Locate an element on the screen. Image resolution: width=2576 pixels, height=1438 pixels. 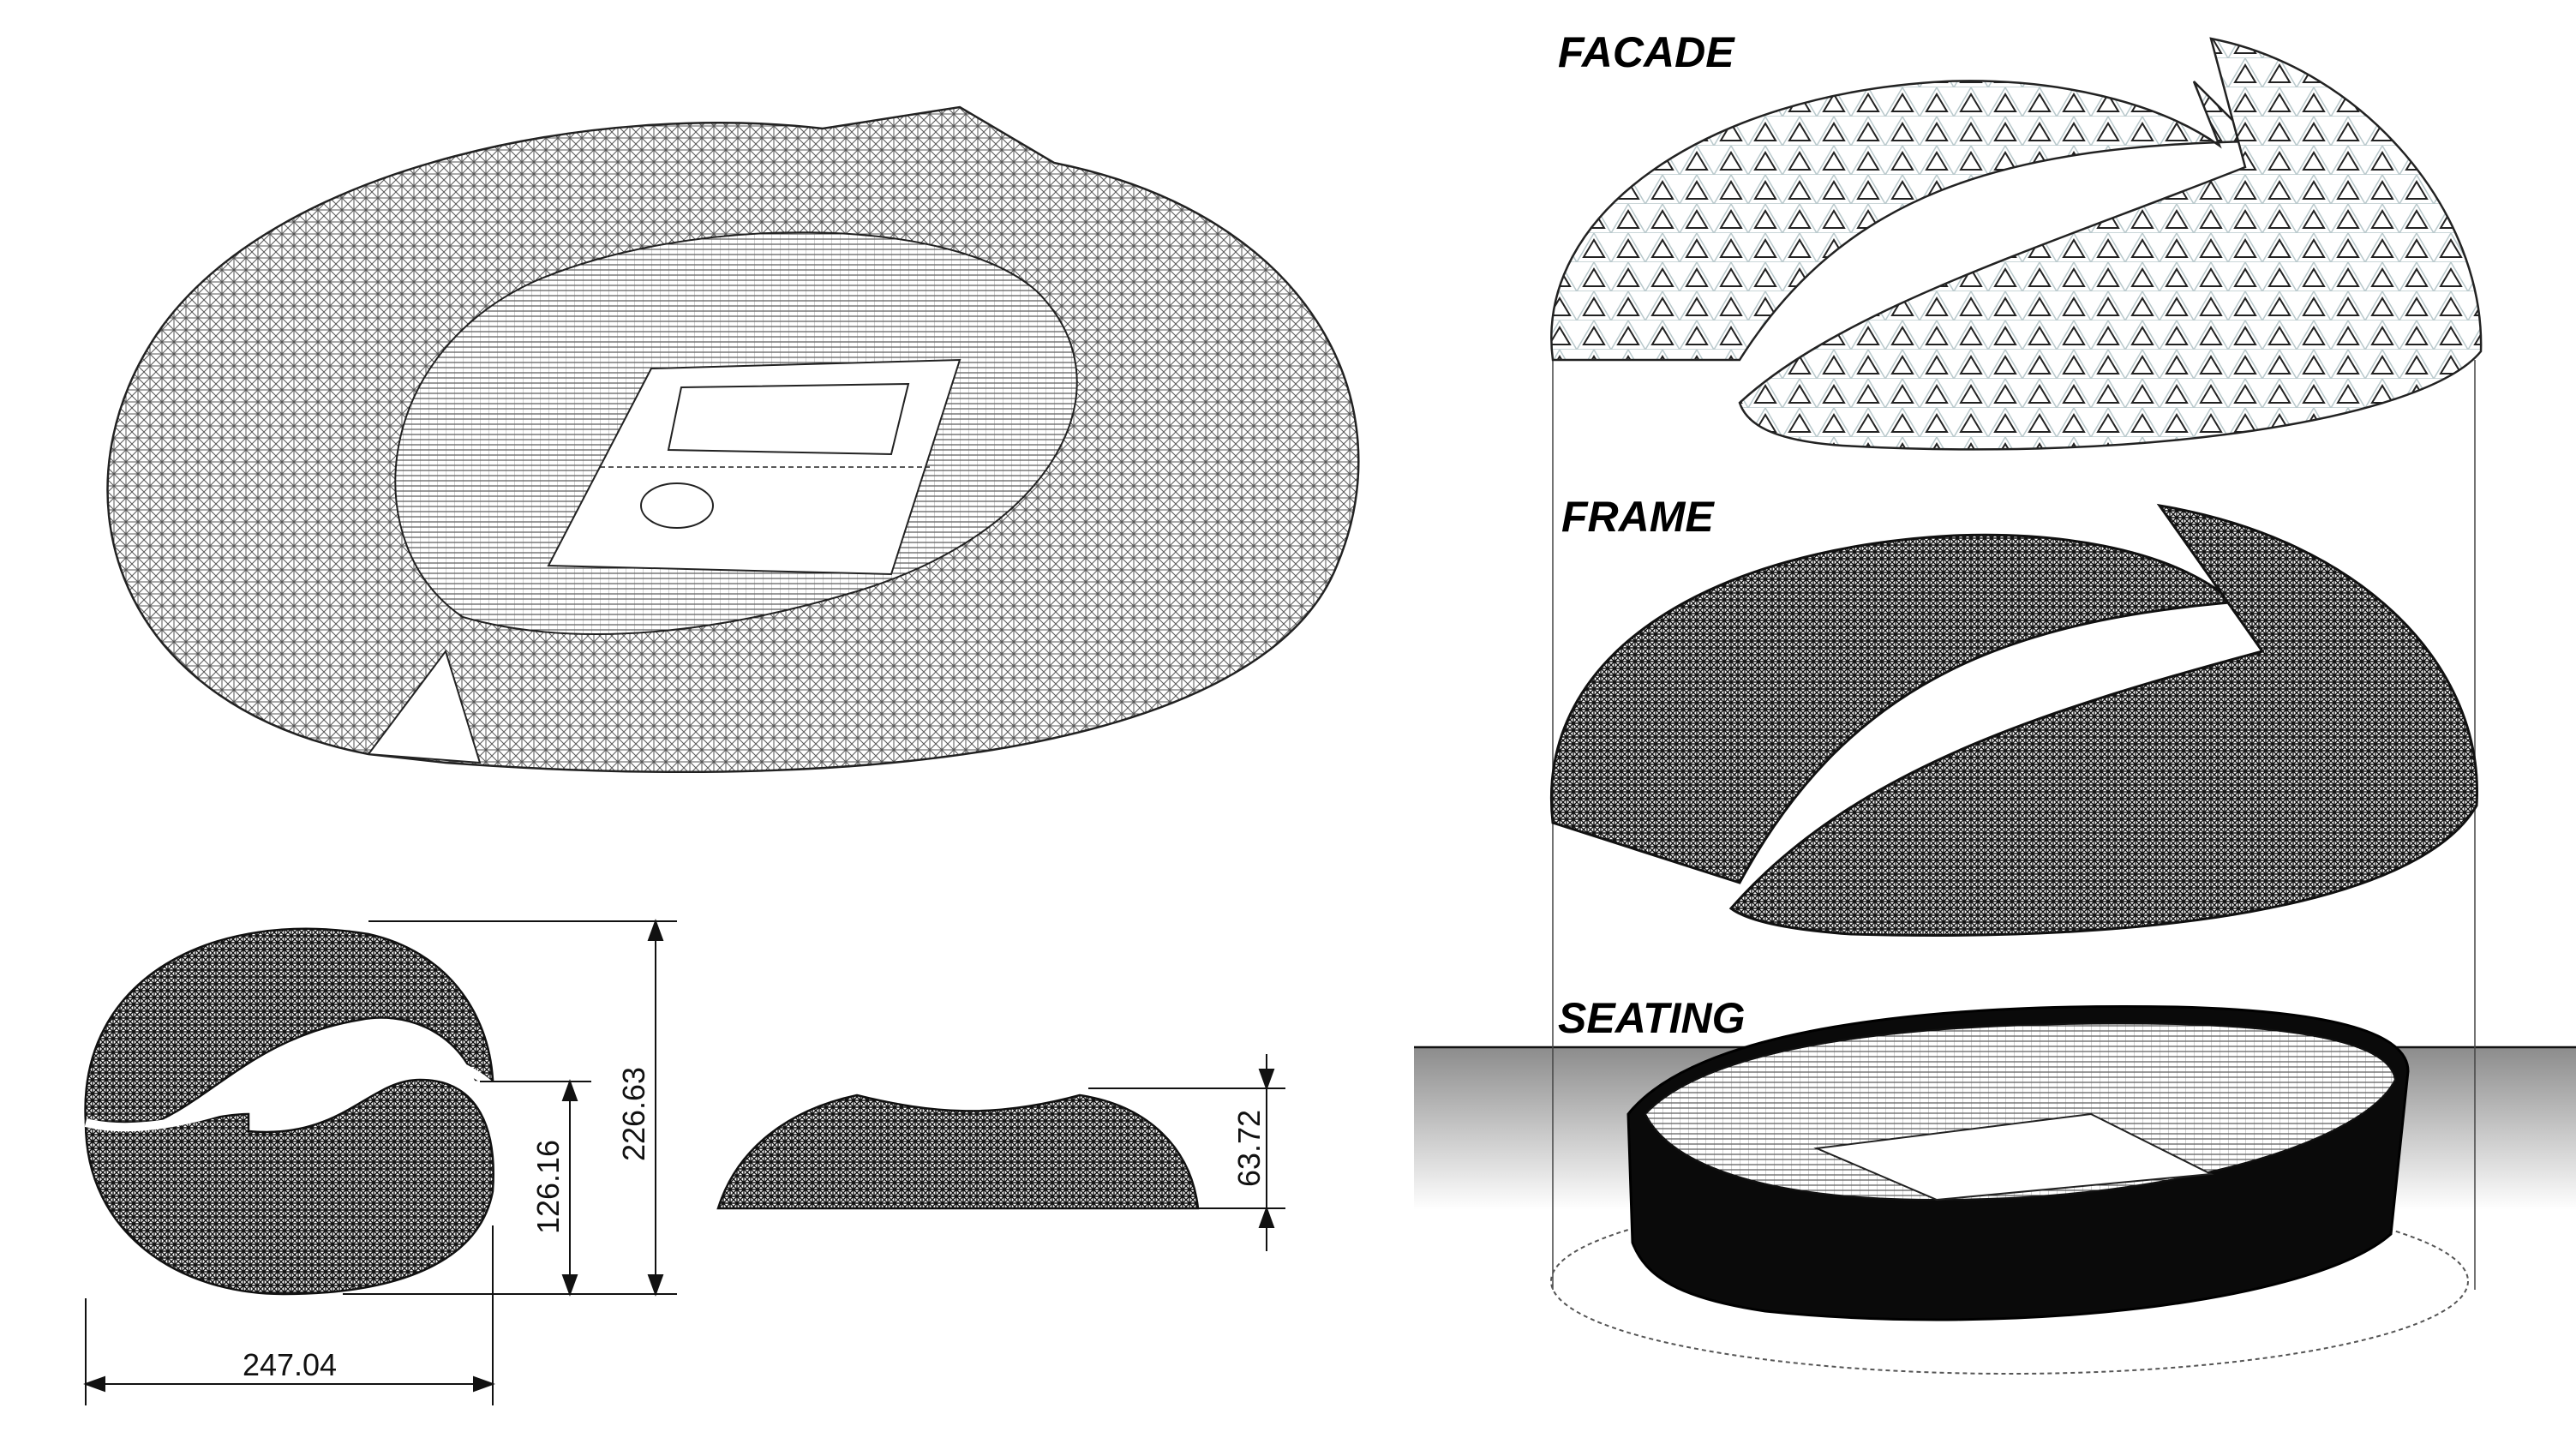
seating-pitch is located at coordinates (2013, 1156).